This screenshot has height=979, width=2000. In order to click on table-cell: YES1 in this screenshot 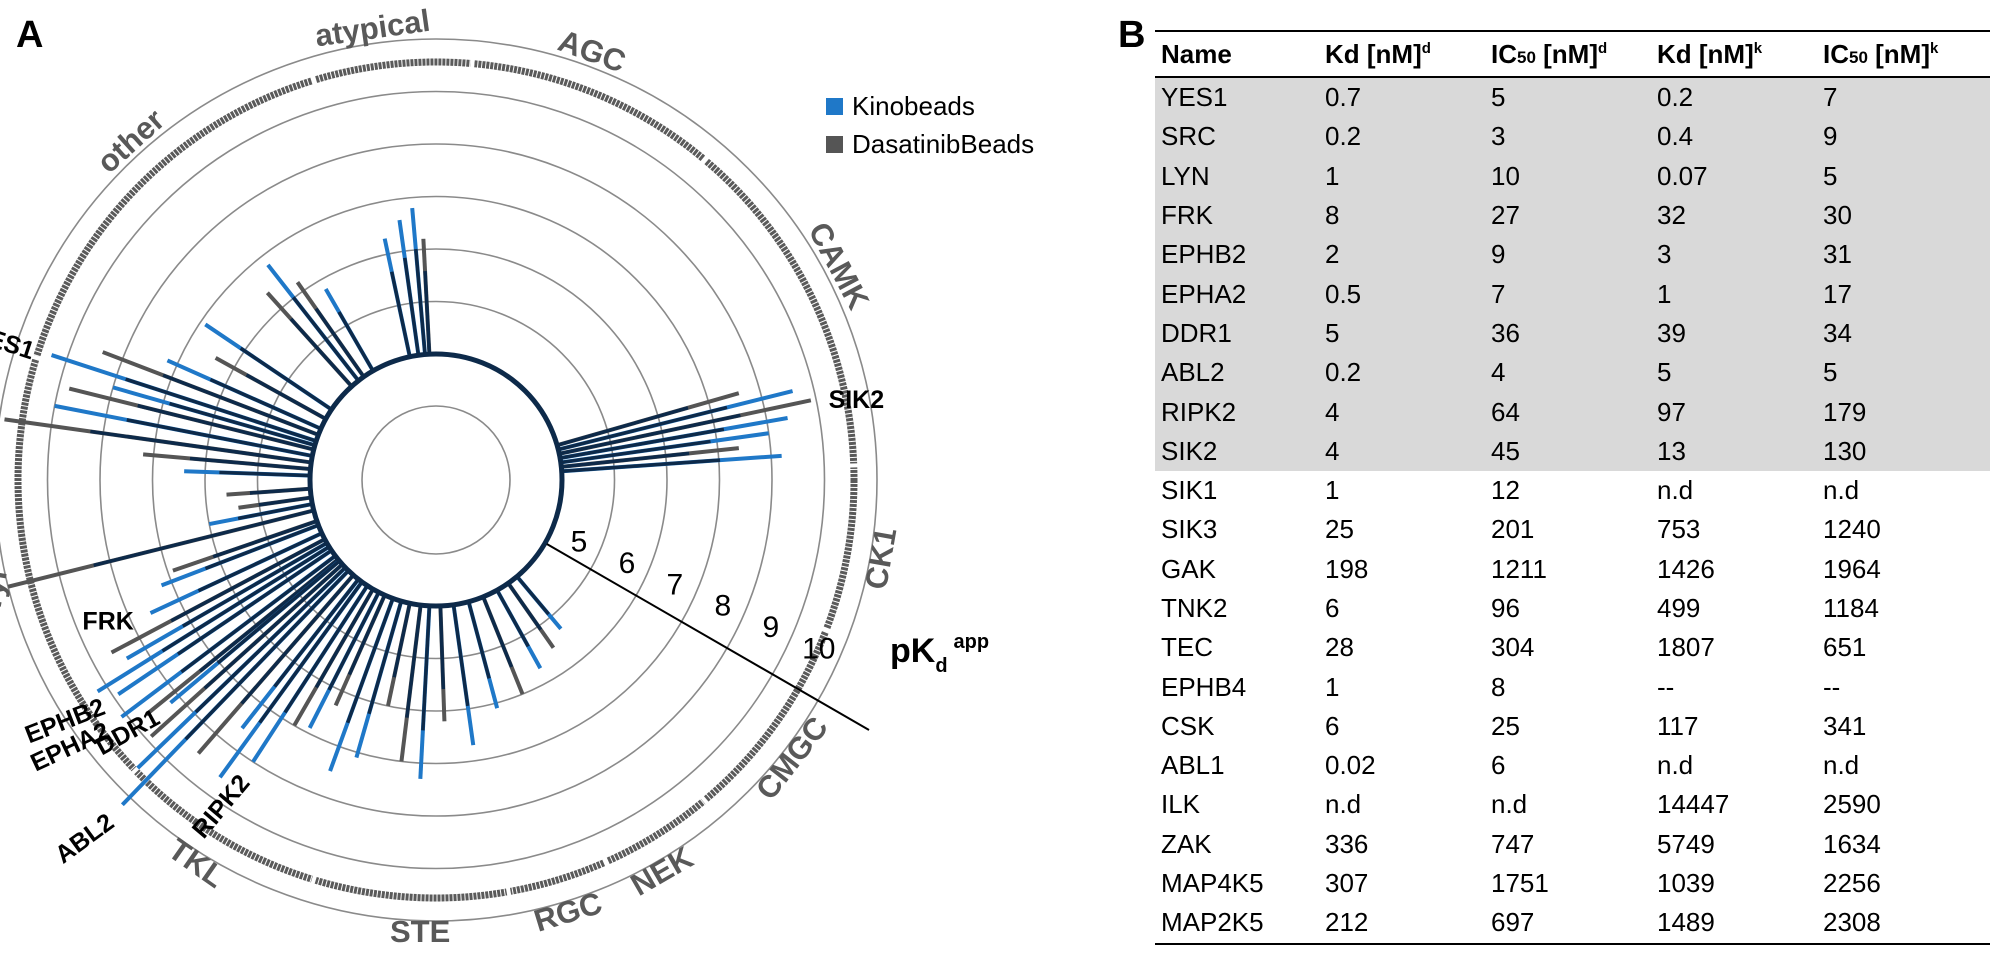, I will do `click(1237, 97)`.